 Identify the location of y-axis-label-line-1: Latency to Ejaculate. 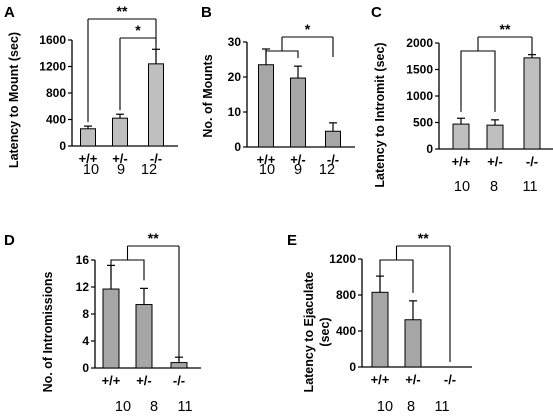
(309, 332).